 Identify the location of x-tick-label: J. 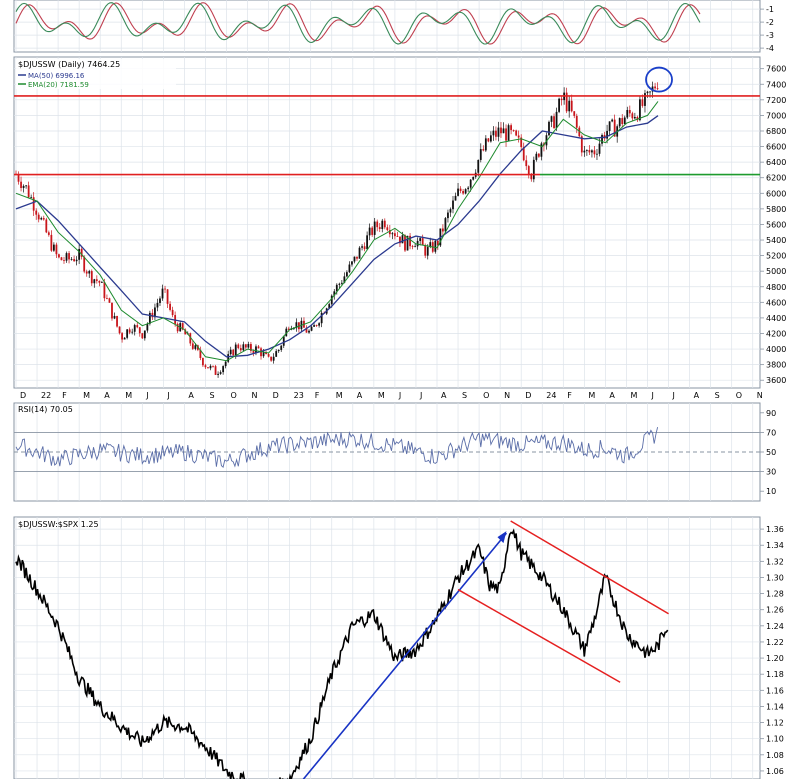
(167, 395).